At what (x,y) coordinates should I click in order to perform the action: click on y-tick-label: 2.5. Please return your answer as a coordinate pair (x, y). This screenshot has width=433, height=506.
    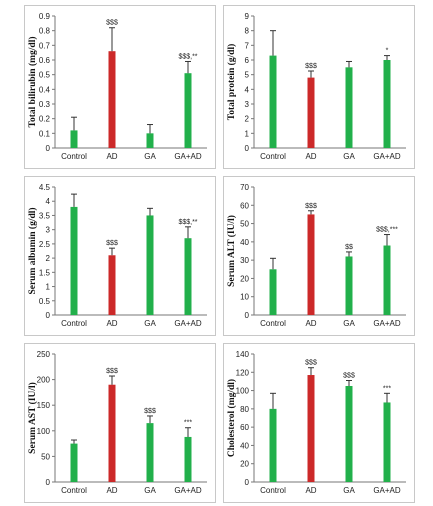
    Looking at the image, I should click on (45, 244).